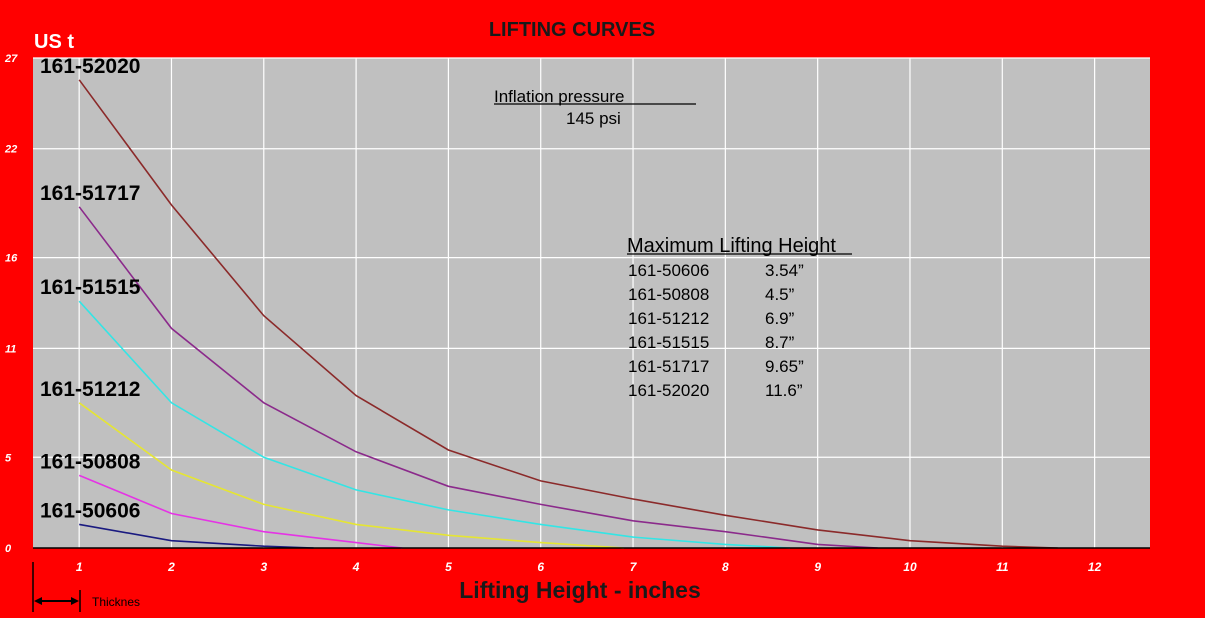  I want to click on series-label-161-52020: 161-52020, so click(90, 66).